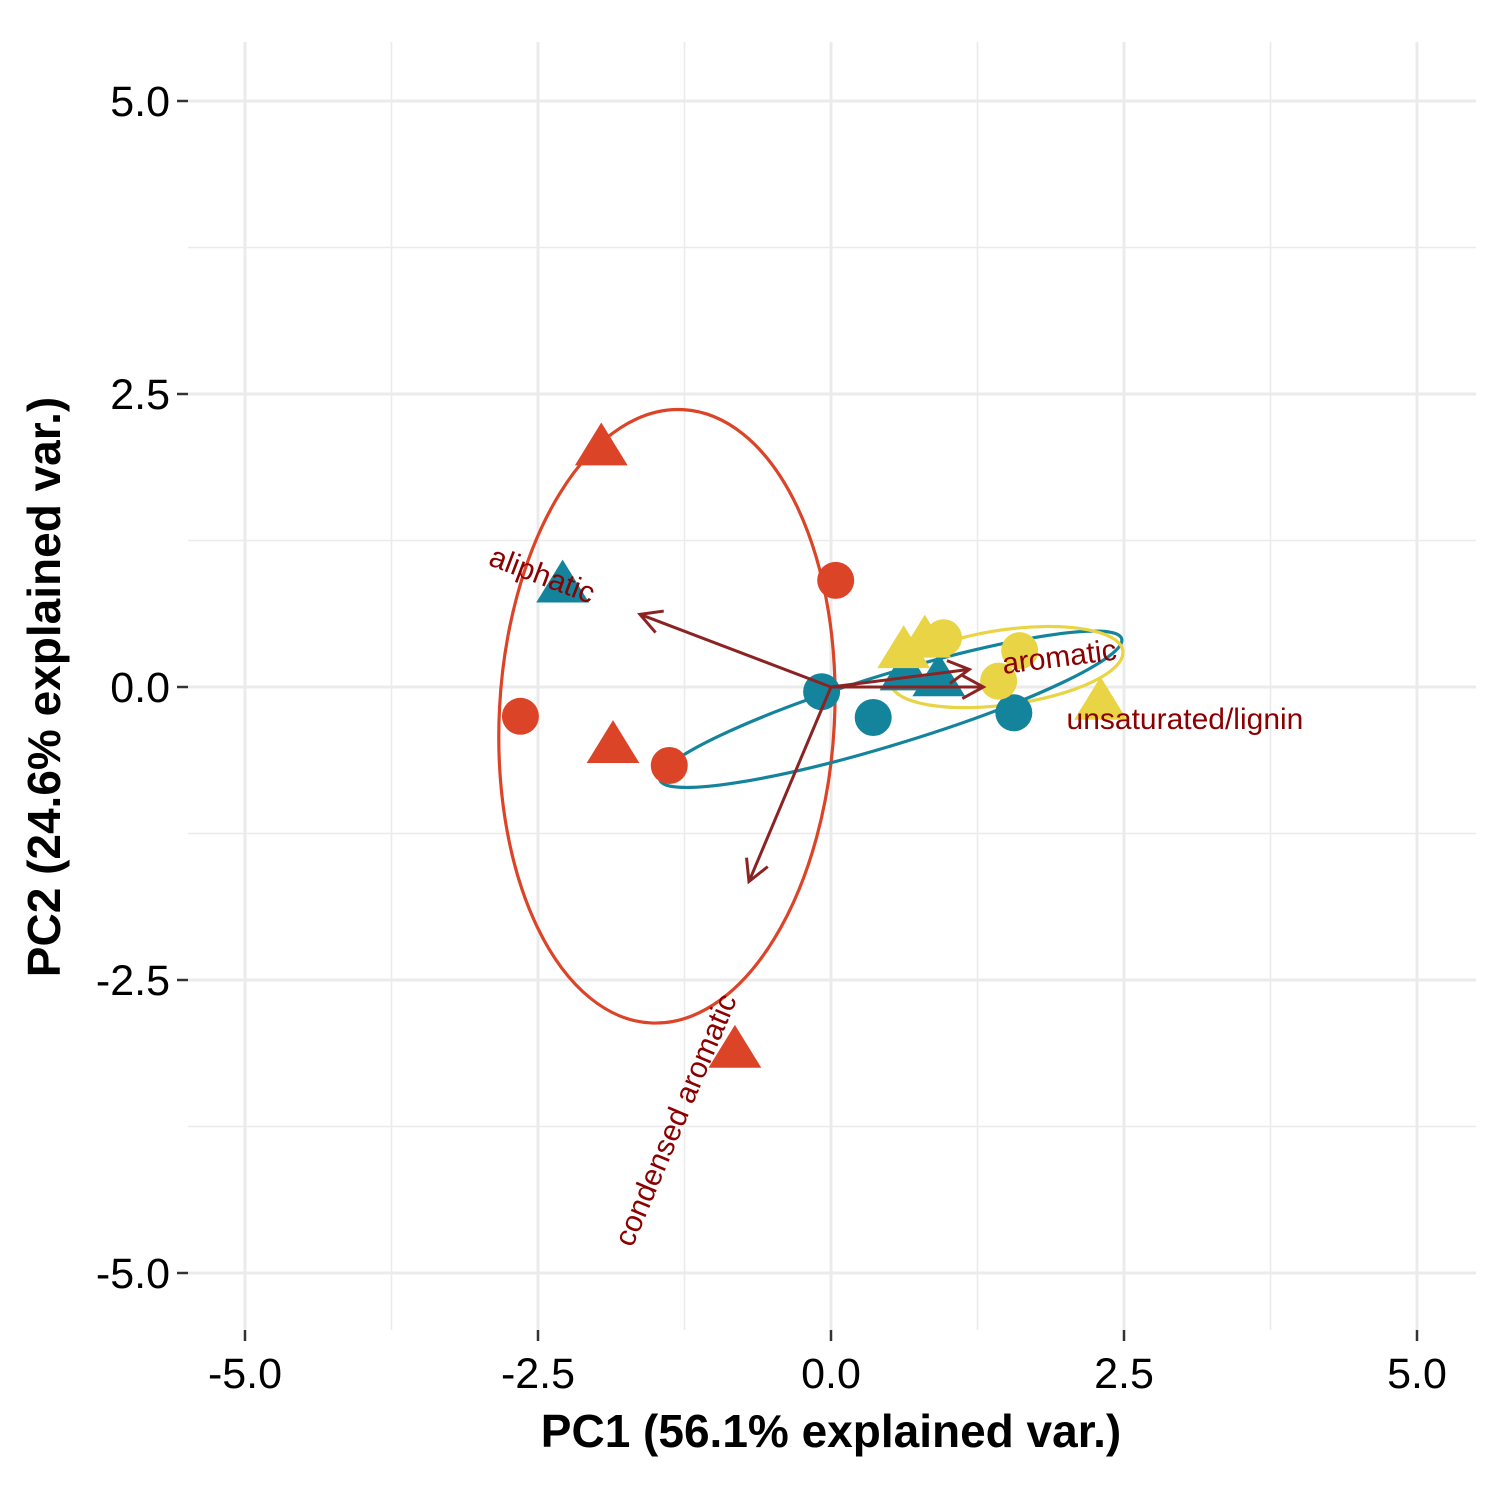 The height and width of the screenshot is (1500, 1500). Describe the element at coordinates (140, 688) in the screenshot. I see `y-tick-label: 0.0` at that location.